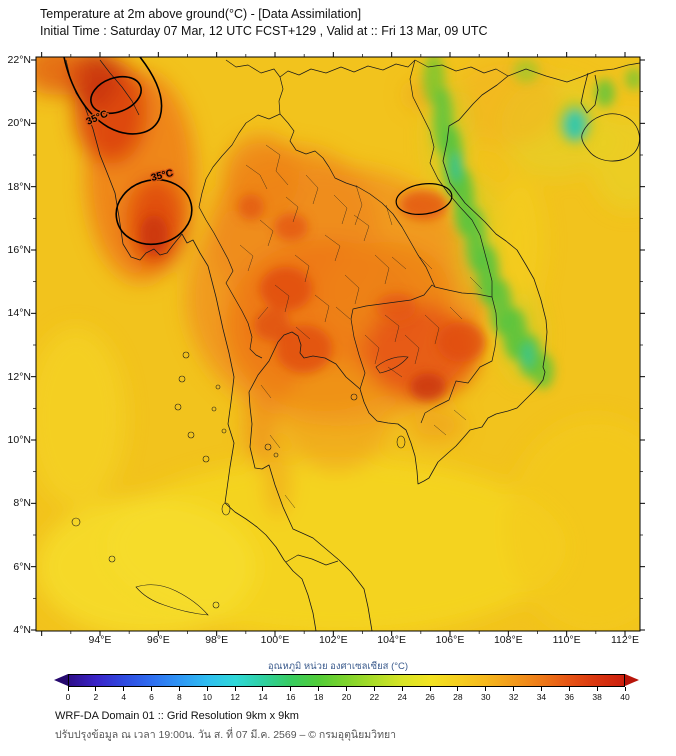 The image size is (676, 756). What do you see at coordinates (19, 313) in the screenshot?
I see `y-tick-label: 14°N` at bounding box center [19, 313].